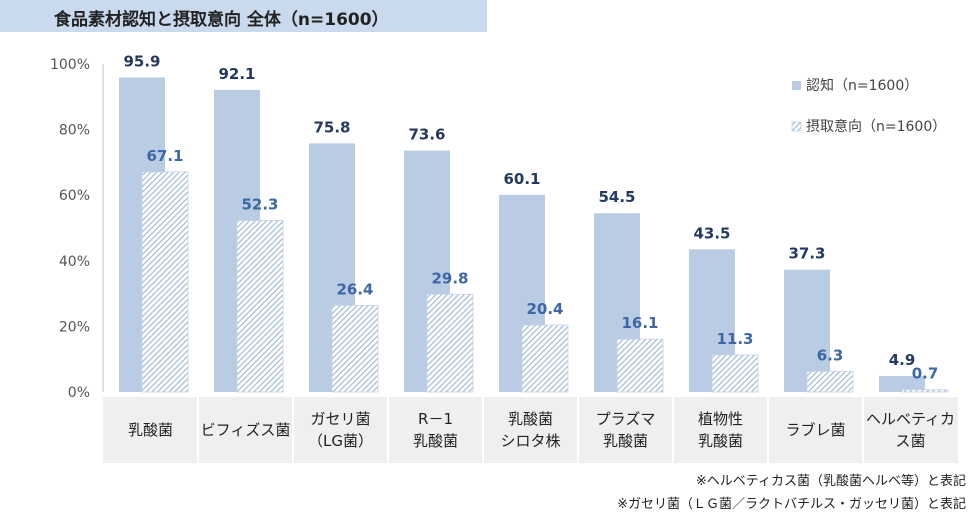  Describe the element at coordinates (74, 196) in the screenshot. I see `y-tick-label: 60%` at that location.